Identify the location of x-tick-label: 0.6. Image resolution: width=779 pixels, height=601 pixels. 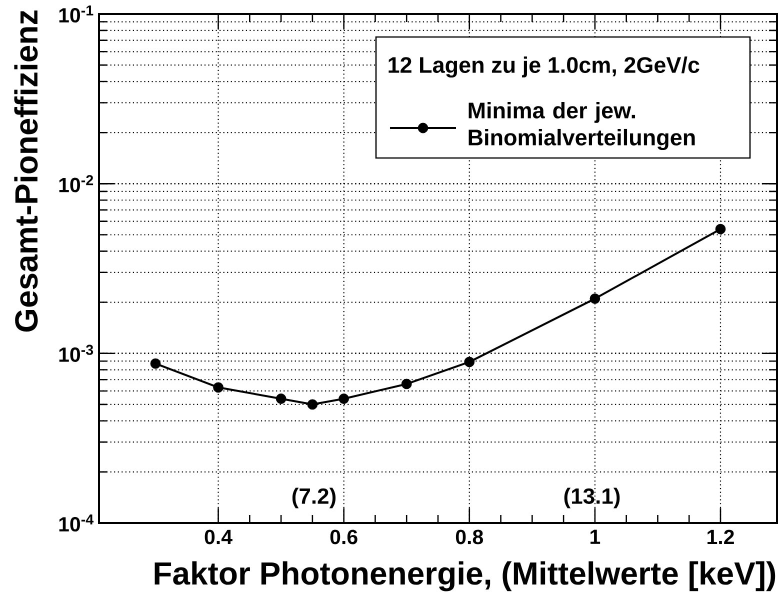
(344, 537).